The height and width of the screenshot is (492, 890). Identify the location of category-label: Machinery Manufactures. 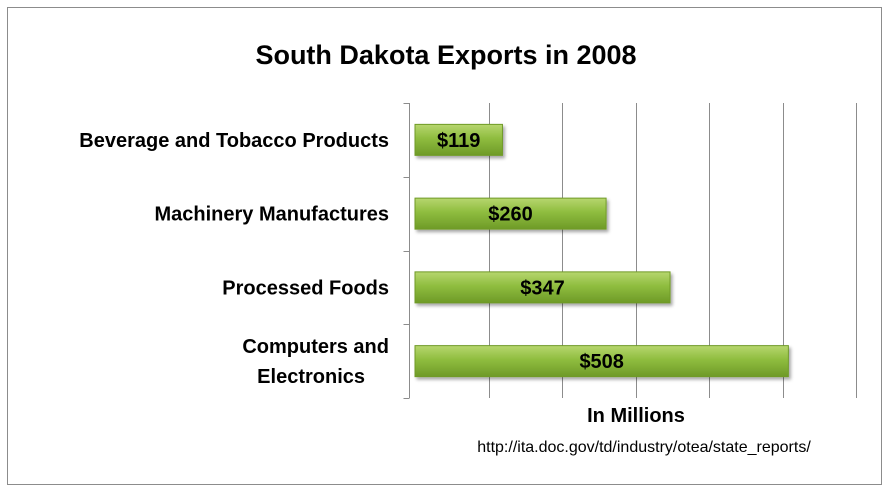
(271, 215).